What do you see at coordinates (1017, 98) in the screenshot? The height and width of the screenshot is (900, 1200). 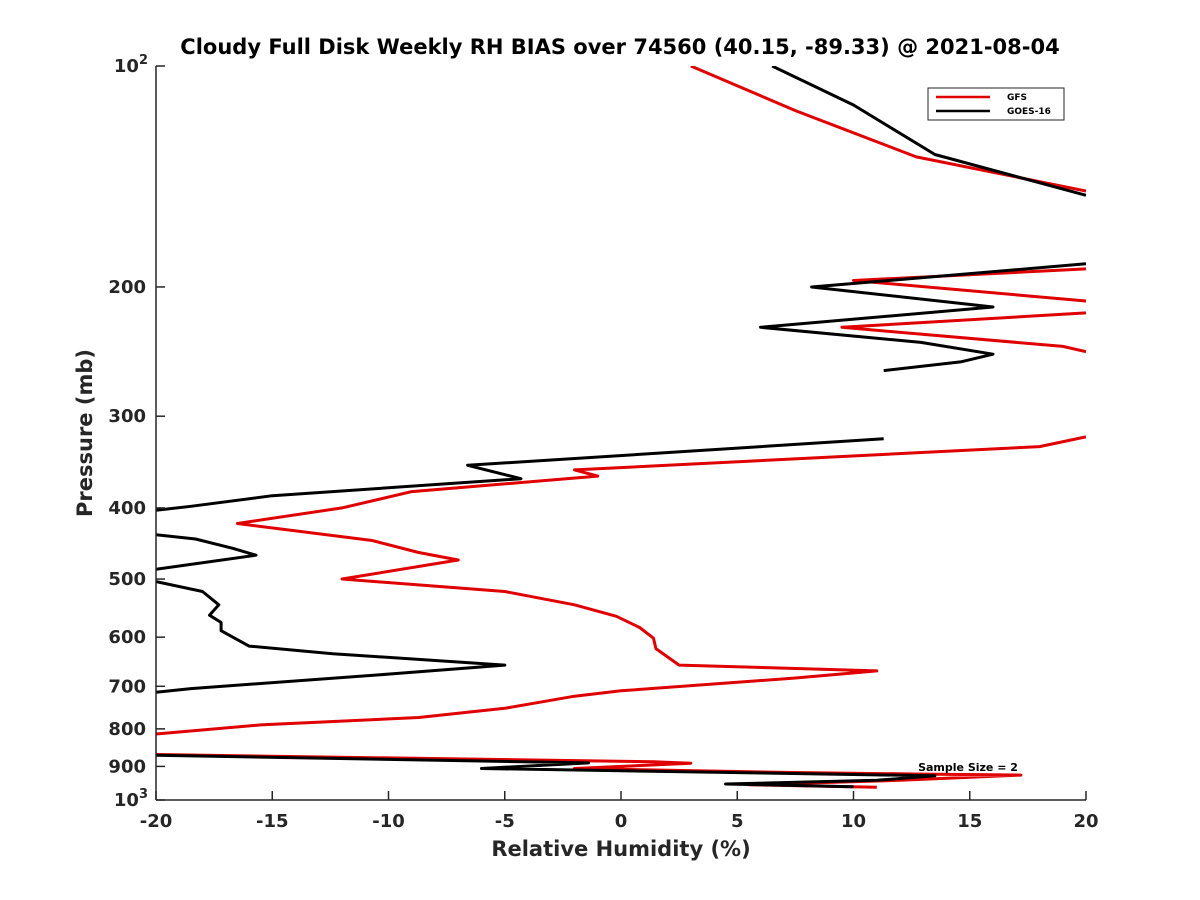 I see `legend-entry: GFS` at bounding box center [1017, 98].